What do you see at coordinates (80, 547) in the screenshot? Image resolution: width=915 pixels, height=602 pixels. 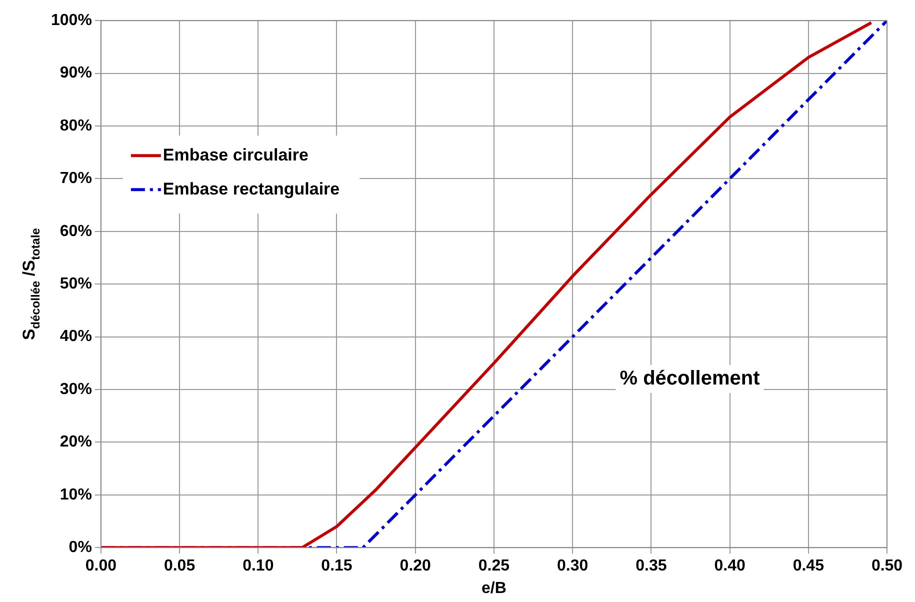 I see `y-tick-label: 0%` at bounding box center [80, 547].